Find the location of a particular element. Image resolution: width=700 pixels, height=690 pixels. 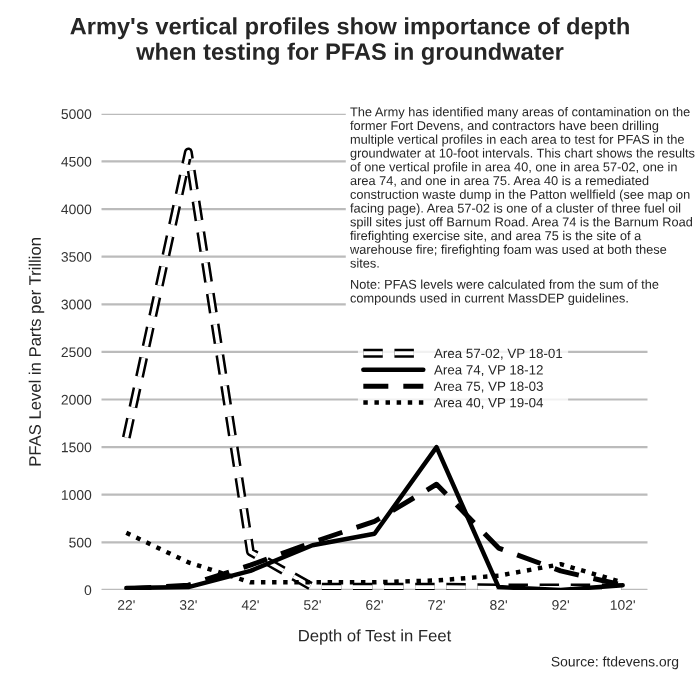

chart-title: Army's vertical profiles show importance of depth when testing for PFAS in groundwater is located at coordinates (349, 41).